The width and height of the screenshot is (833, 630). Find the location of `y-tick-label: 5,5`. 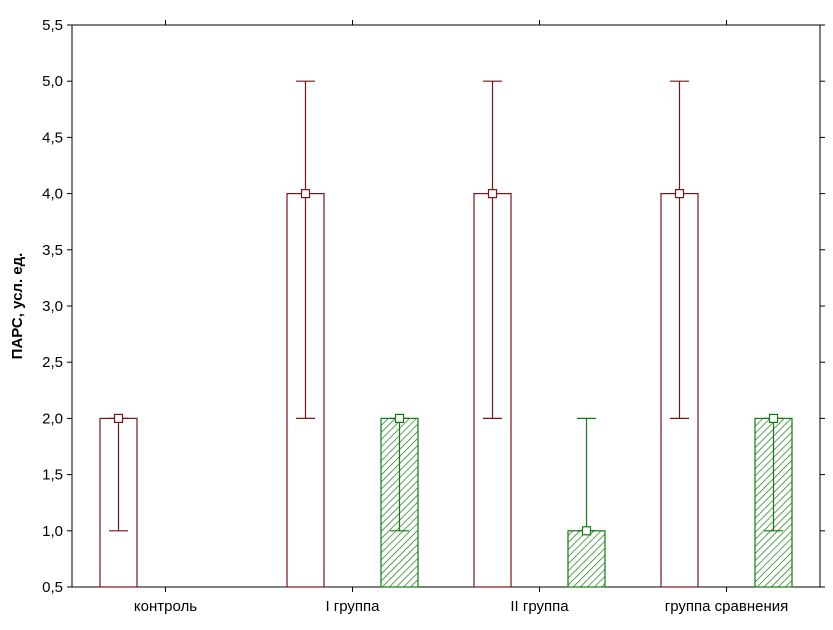

y-tick-label: 5,5 is located at coordinates (52, 25).